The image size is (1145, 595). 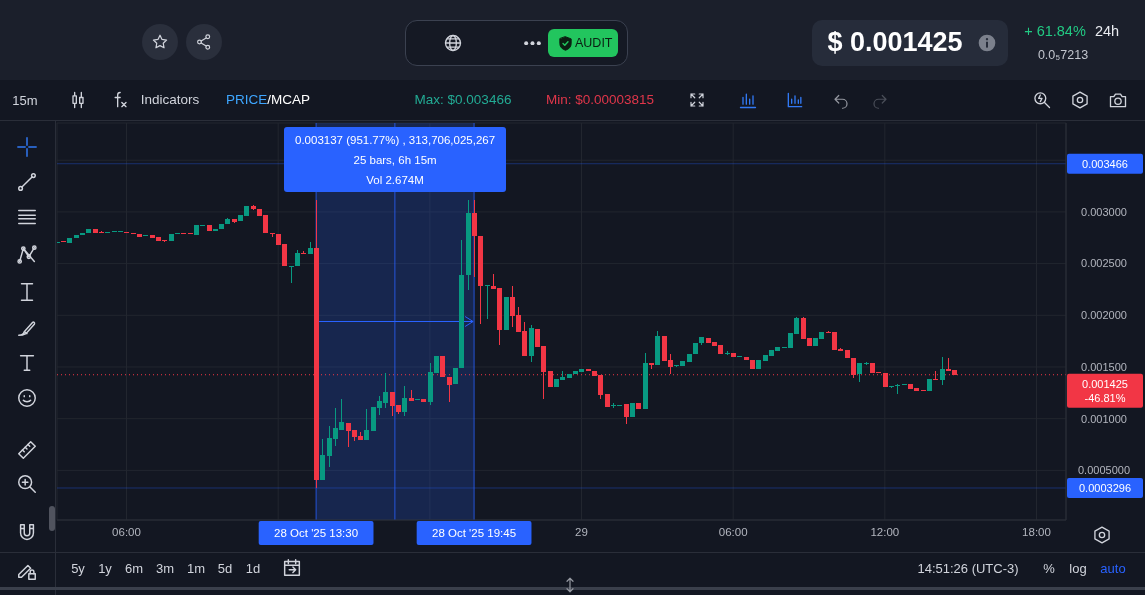 I want to click on text: log, so click(x=1078, y=568).